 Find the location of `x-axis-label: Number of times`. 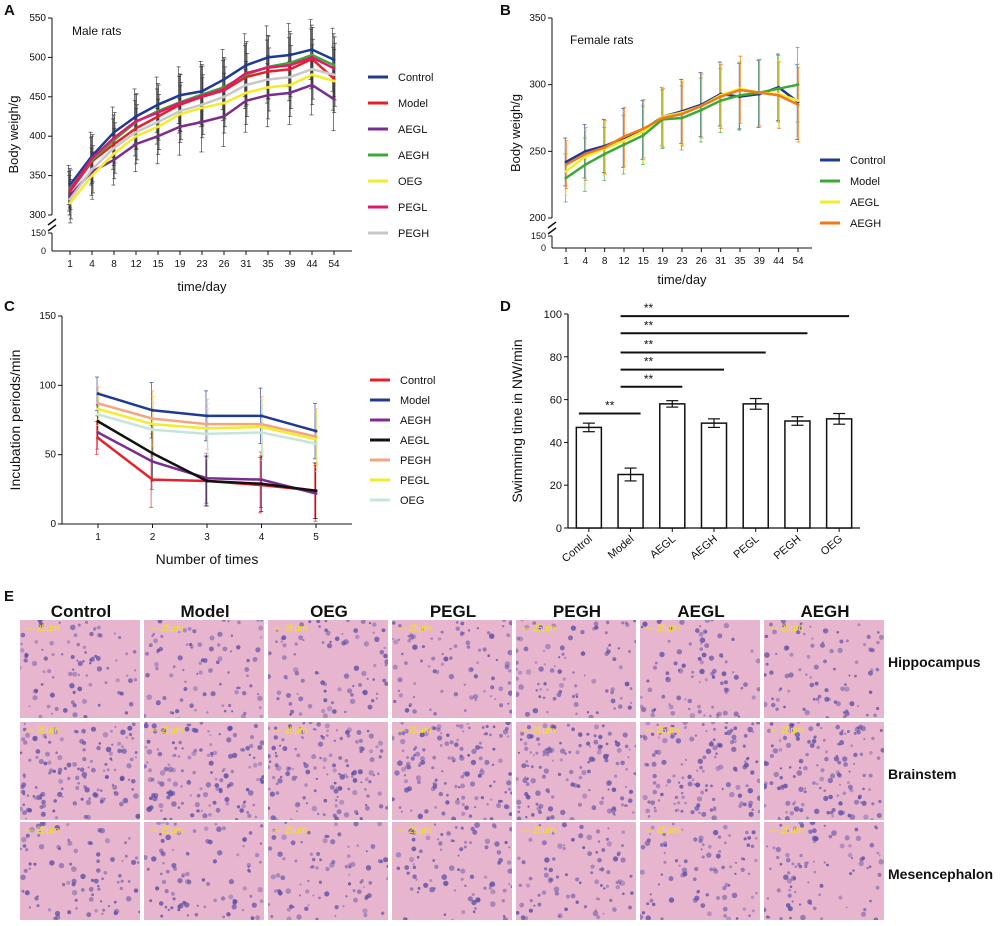

x-axis-label: Number of times is located at coordinates (207, 559).